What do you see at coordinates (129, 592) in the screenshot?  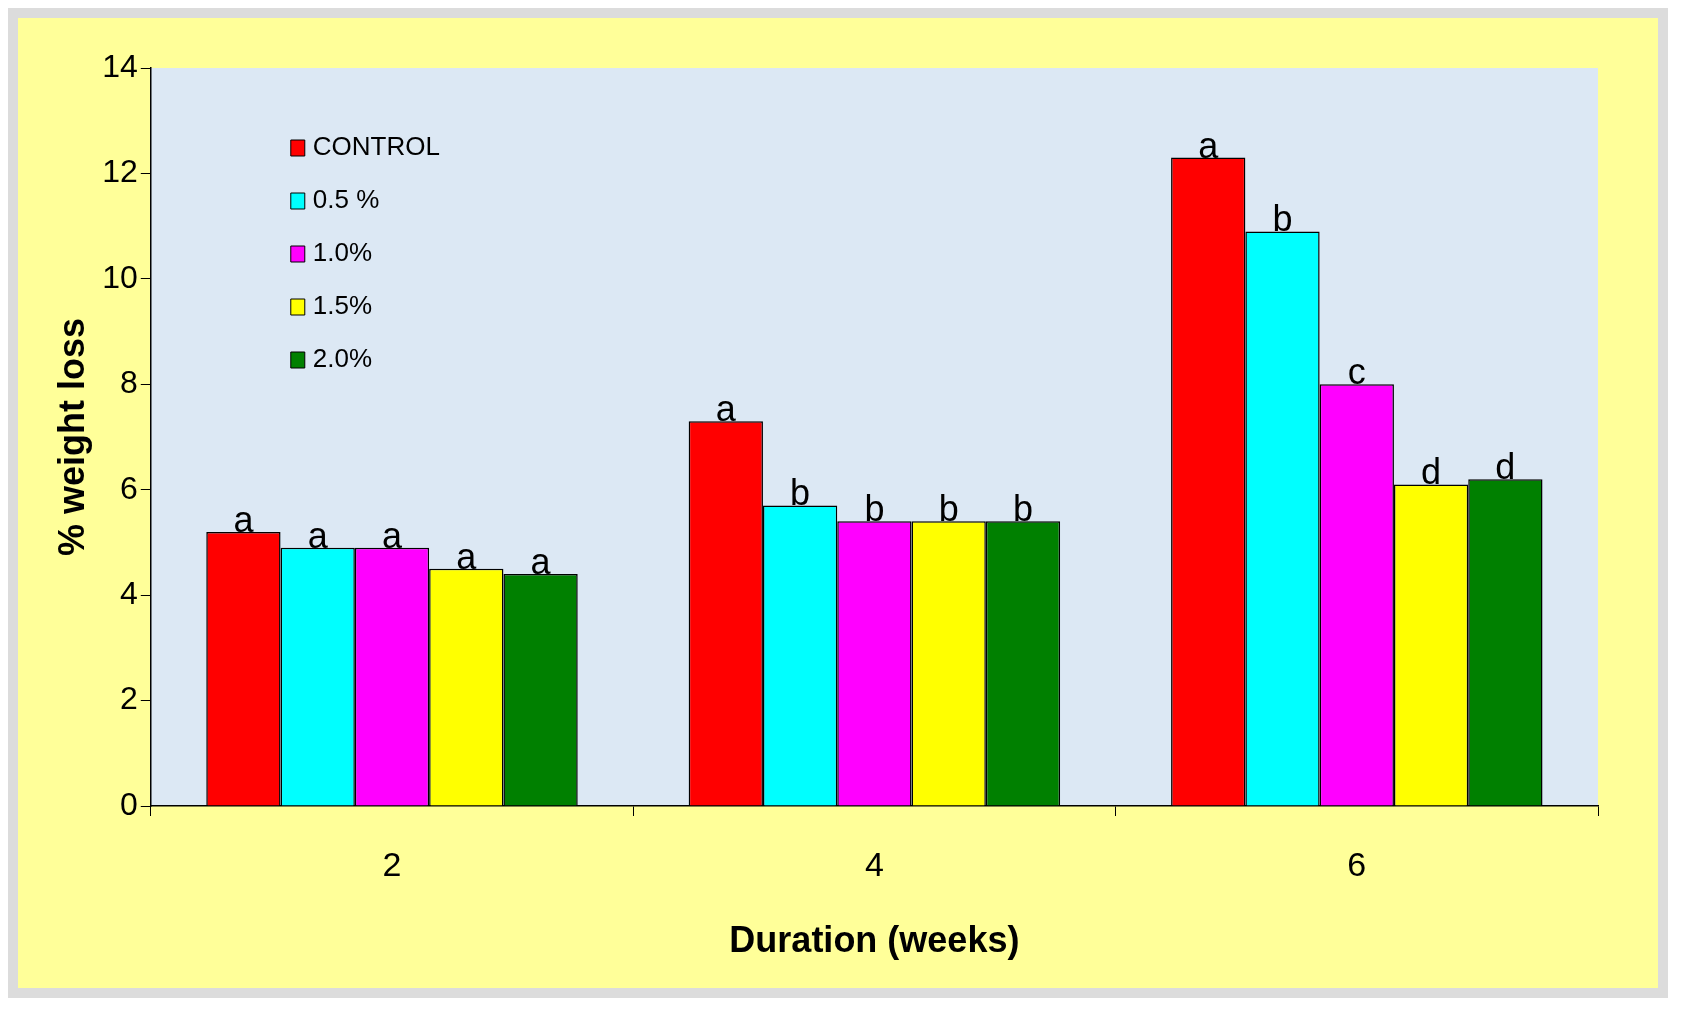 I see `y-tick-label: 4` at bounding box center [129, 592].